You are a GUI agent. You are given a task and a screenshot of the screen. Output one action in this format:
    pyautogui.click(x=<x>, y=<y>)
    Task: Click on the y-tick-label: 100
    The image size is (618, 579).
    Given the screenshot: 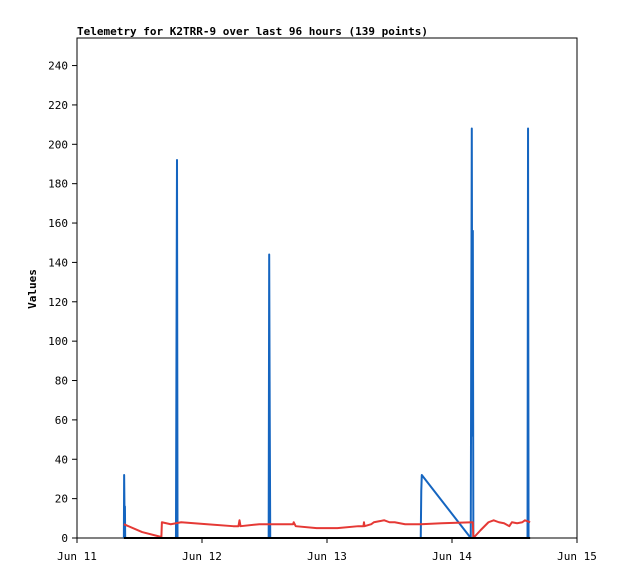 What is the action you would take?
    pyautogui.click(x=58, y=341)
    